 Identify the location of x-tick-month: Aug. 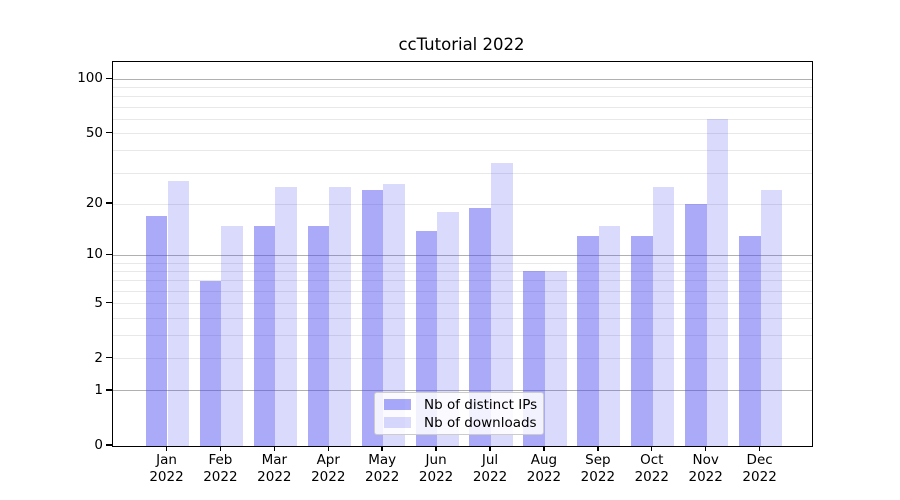
(544, 460).